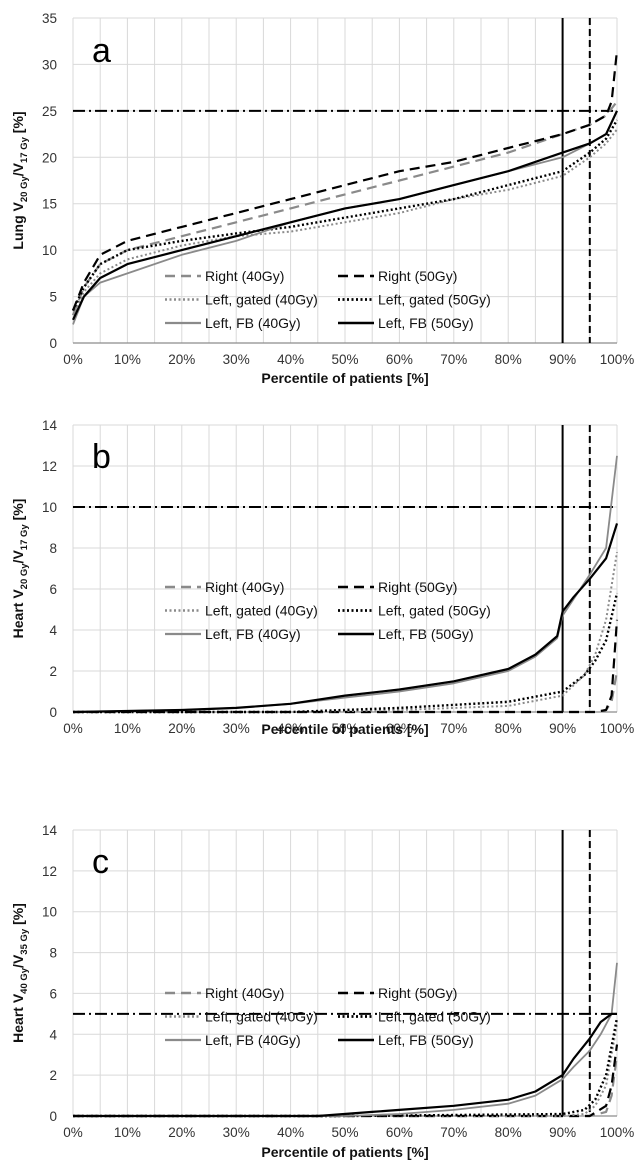 The height and width of the screenshot is (1161, 640). I want to click on y-tick-label: 5, so click(53, 297).